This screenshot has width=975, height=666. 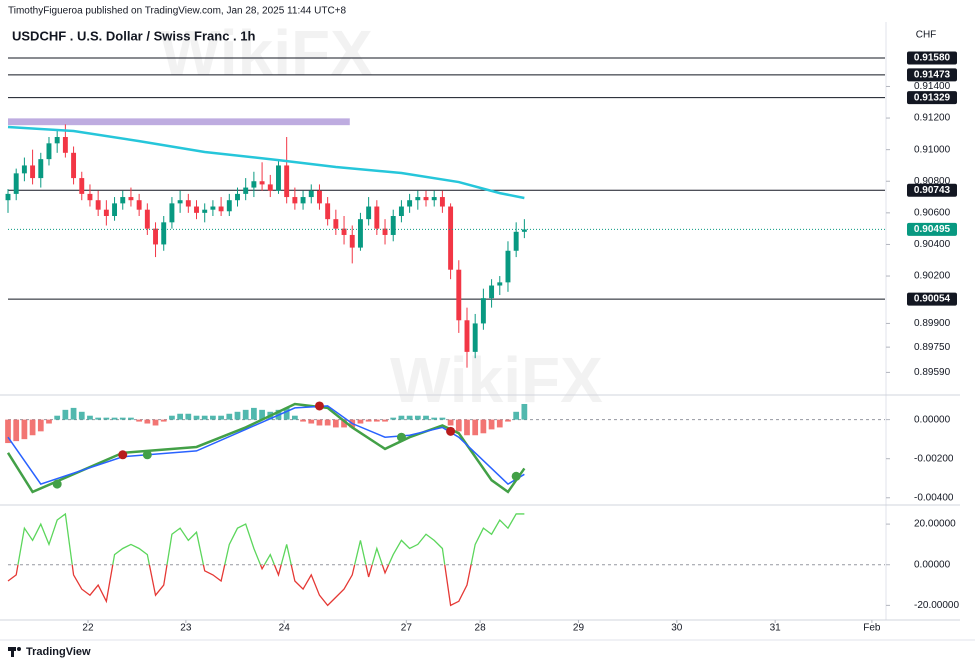 I want to click on y-tick-label: 0.90800, so click(x=932, y=181).